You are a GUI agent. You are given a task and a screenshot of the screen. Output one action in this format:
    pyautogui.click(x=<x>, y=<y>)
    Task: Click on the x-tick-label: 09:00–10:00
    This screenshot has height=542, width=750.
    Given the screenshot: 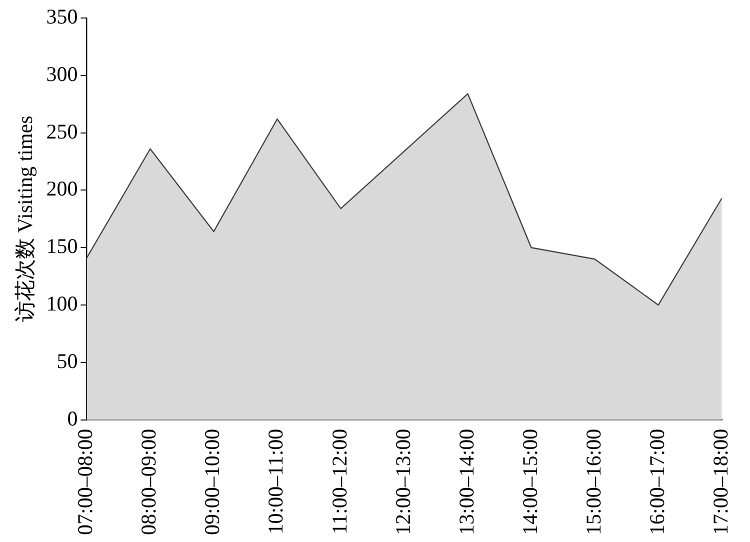 What is the action you would take?
    pyautogui.click(x=212, y=482)
    